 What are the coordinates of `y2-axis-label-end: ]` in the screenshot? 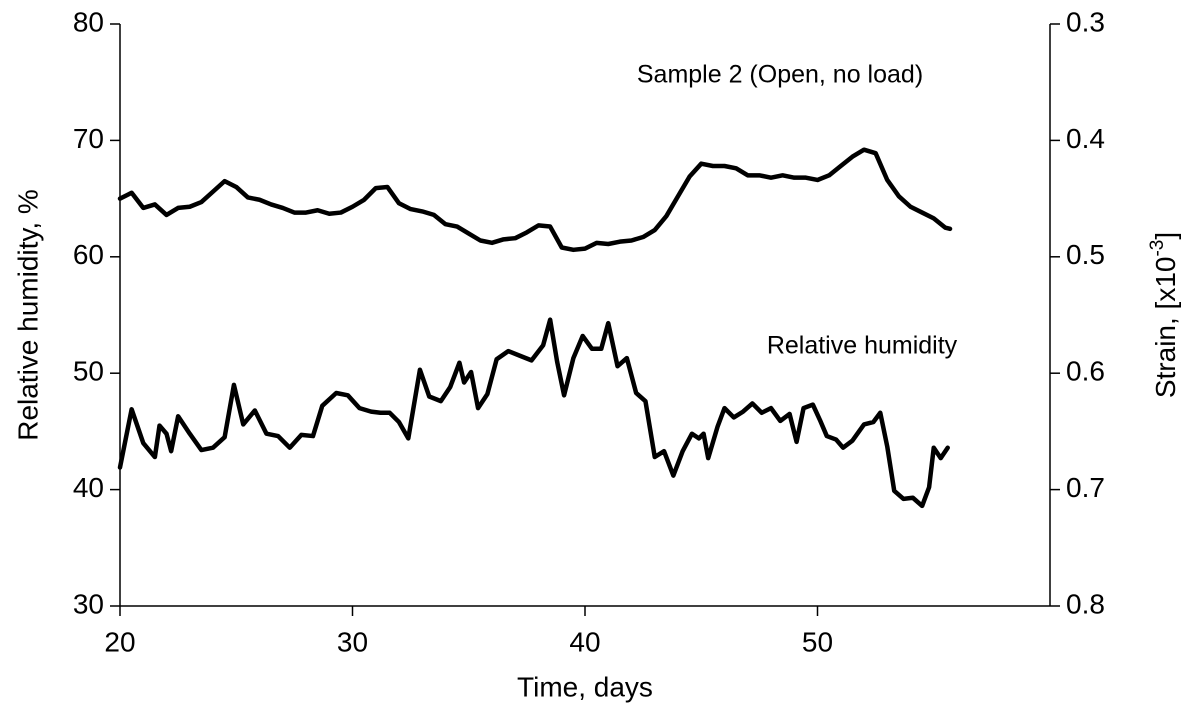 It's located at (1165, 236).